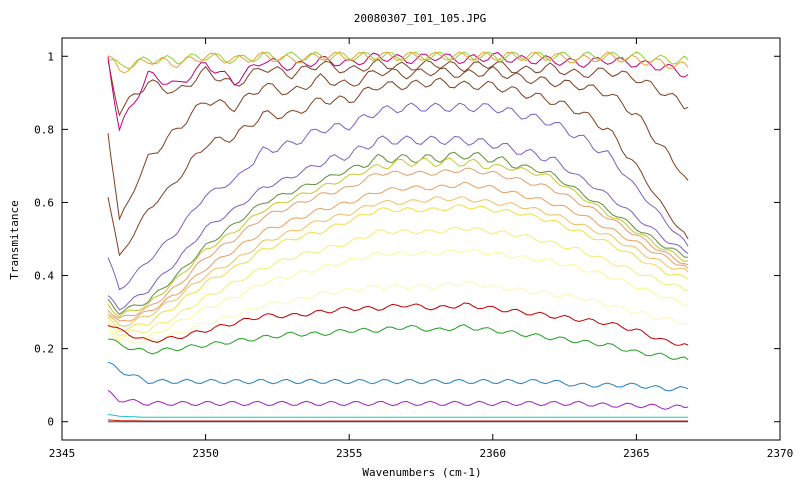 The width and height of the screenshot is (800, 480). What do you see at coordinates (50, 422) in the screenshot?
I see `y-tick-label-0: 0` at bounding box center [50, 422].